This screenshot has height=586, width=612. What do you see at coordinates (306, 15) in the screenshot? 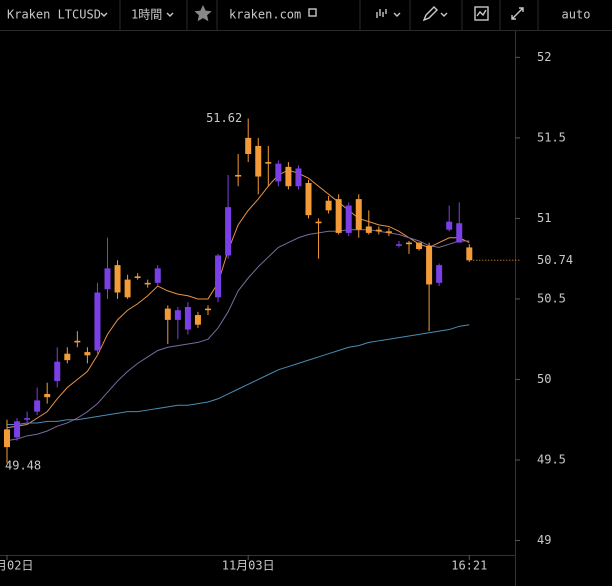
I see `toolbar: Kraken LTCUSD 1時間 kraken.com auto` at bounding box center [306, 15].